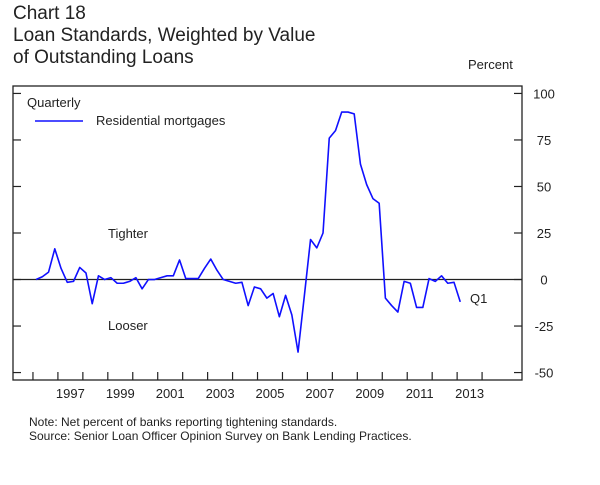  What do you see at coordinates (544, 93) in the screenshot?
I see `y-tick-label: 100` at bounding box center [544, 93].